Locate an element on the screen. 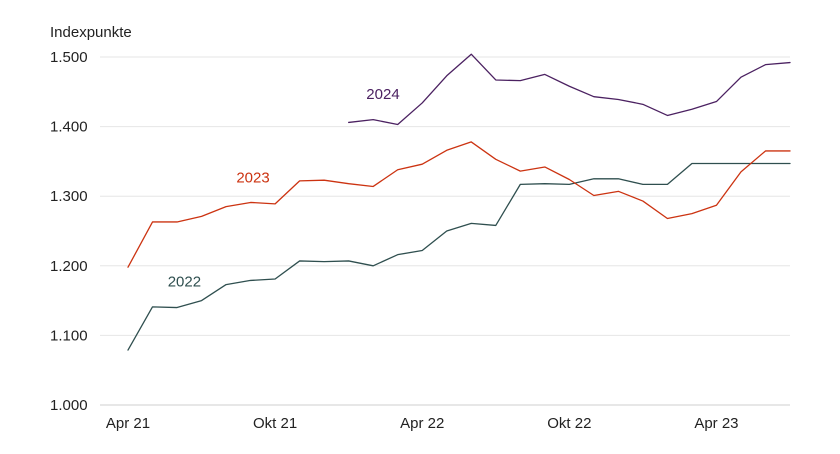 Image resolution: width=840 pixels, height=454 pixels. y-axis-title: Indexpunkte is located at coordinates (91, 32).